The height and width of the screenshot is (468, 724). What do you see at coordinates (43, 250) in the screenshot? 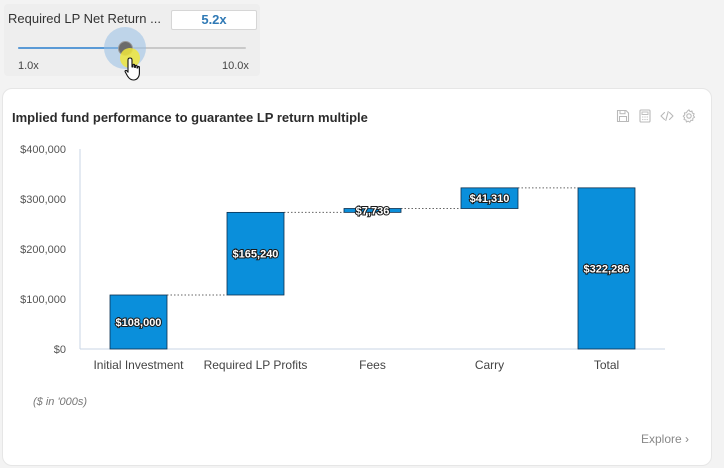
I see `y-tick-label: $200,000` at bounding box center [43, 250].